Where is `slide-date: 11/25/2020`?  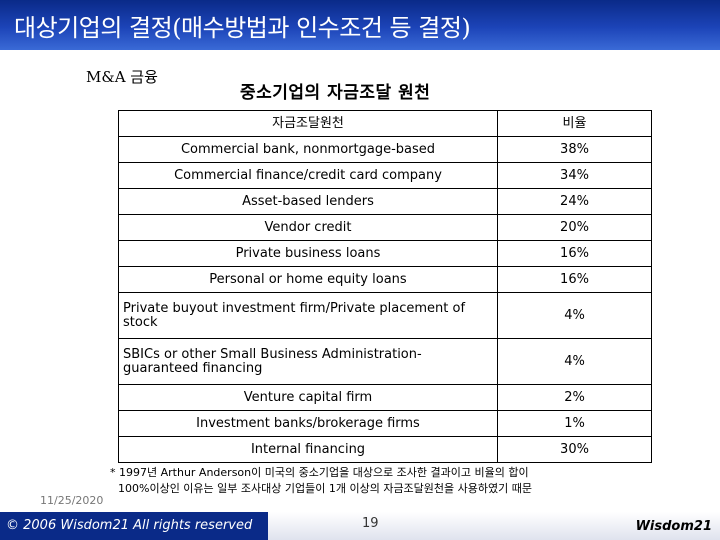
slide-date: 11/25/2020 is located at coordinates (72, 500).